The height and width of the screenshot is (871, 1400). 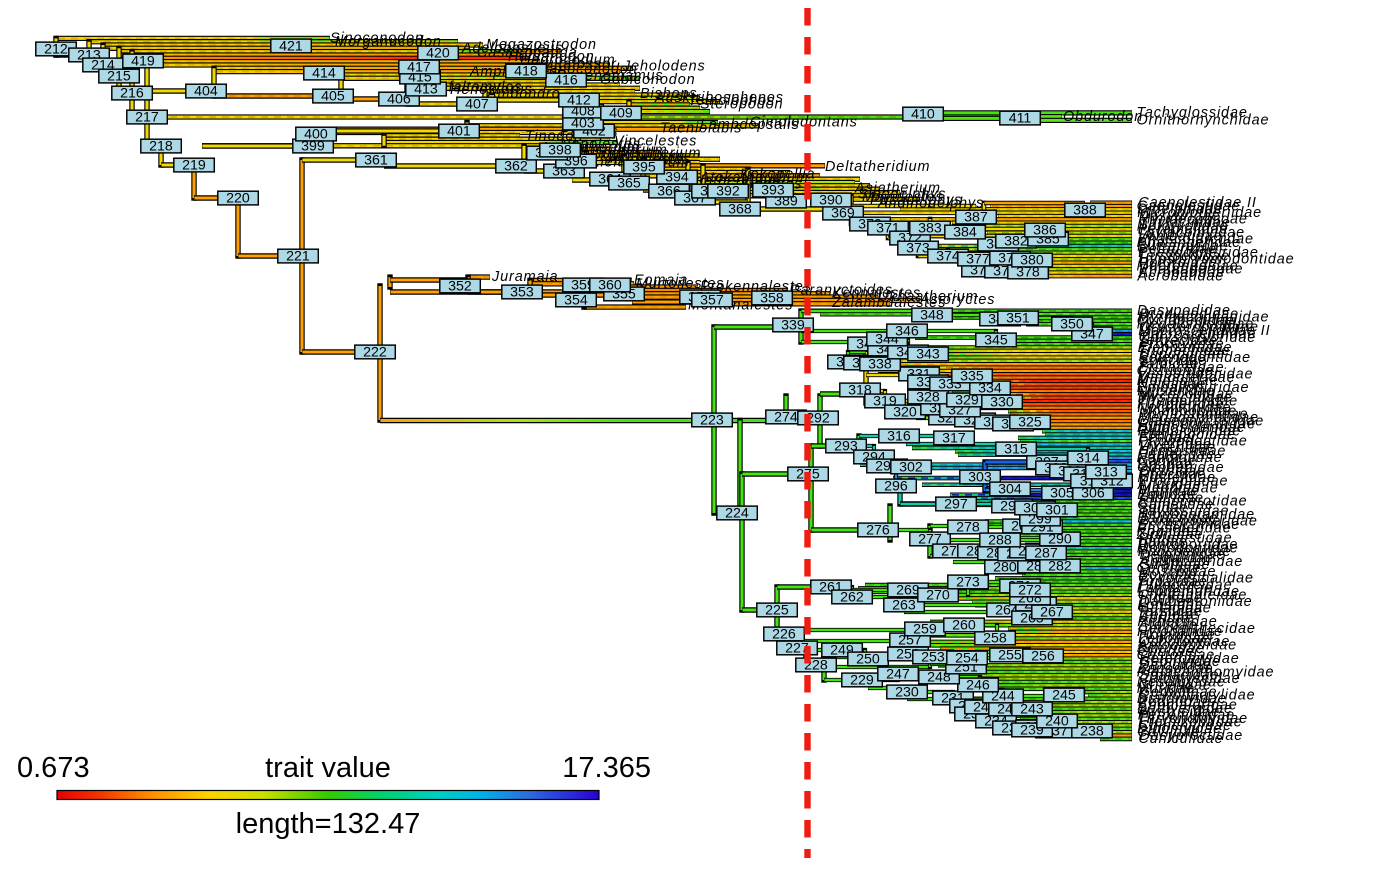 I want to click on svg-text: Pontoporiidae, so click(x=1188, y=545).